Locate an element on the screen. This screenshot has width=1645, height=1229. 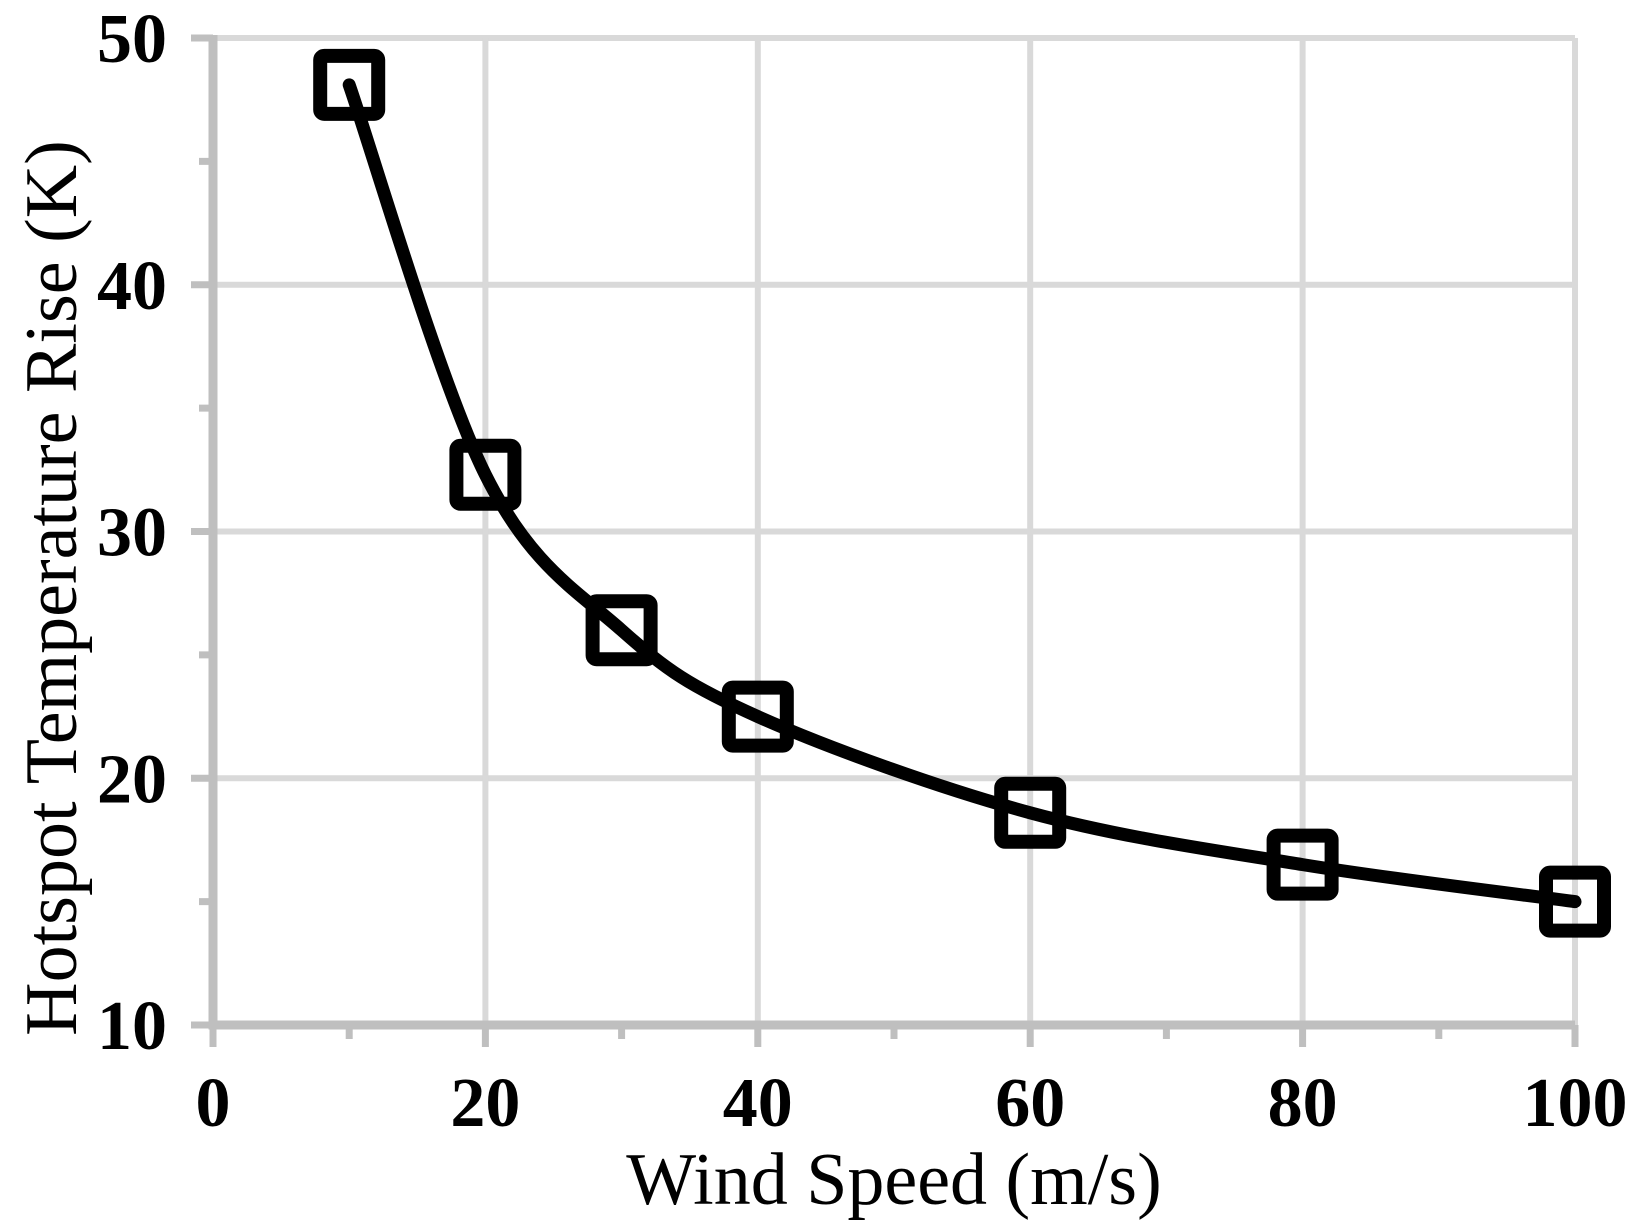
x-tick-label: 0 is located at coordinates (213, 1103).